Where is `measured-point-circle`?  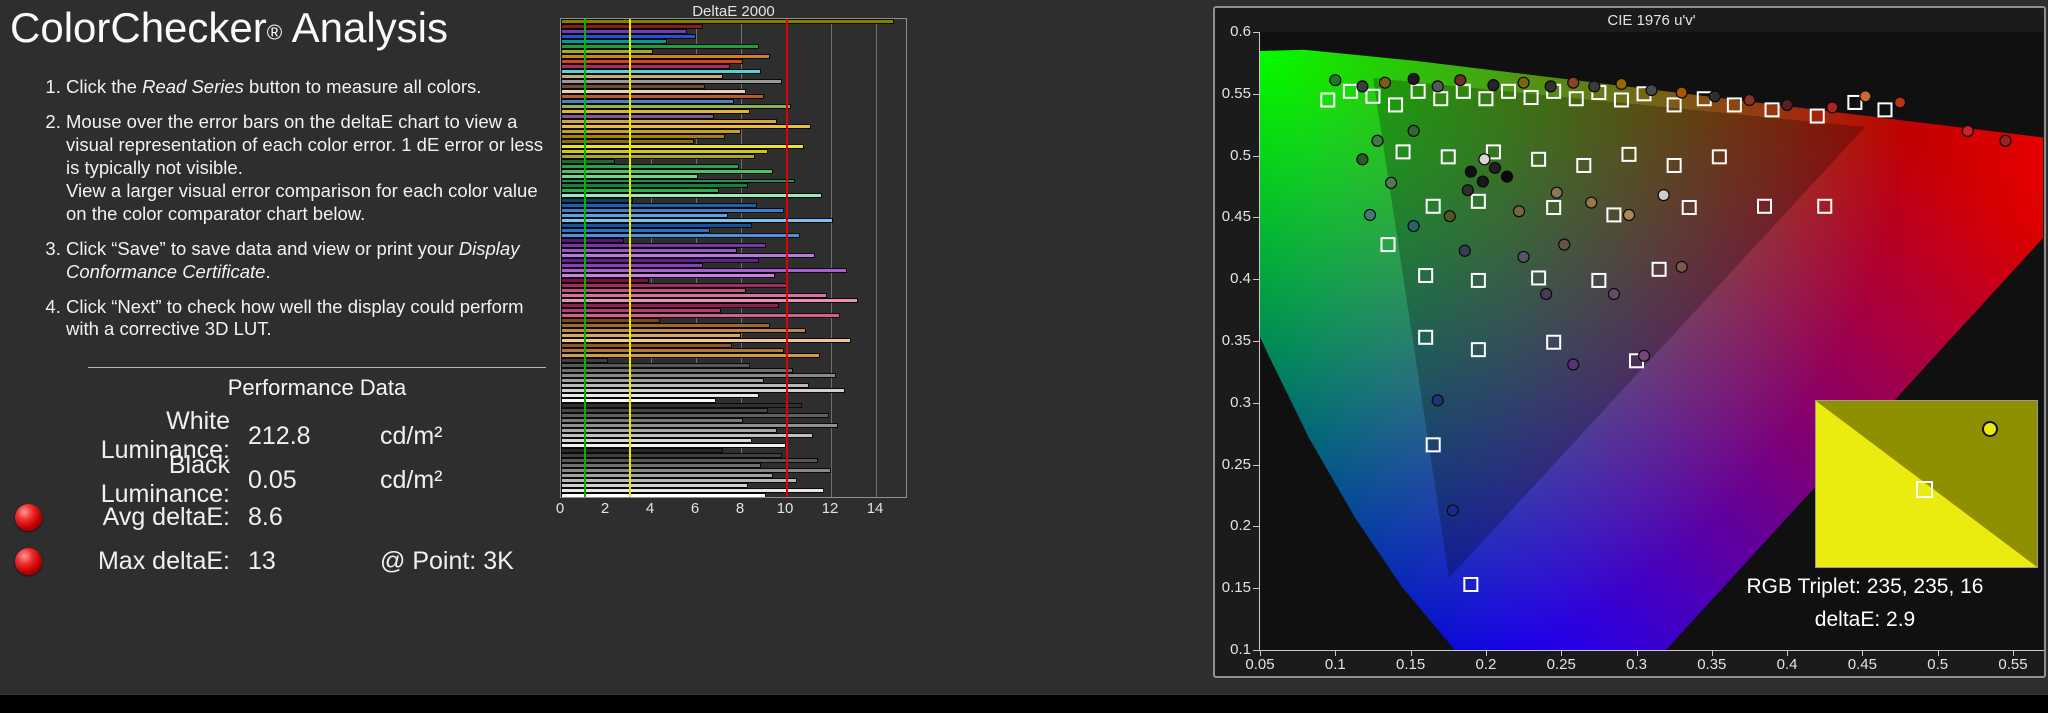
measured-point-circle is located at coordinates (1377, 140).